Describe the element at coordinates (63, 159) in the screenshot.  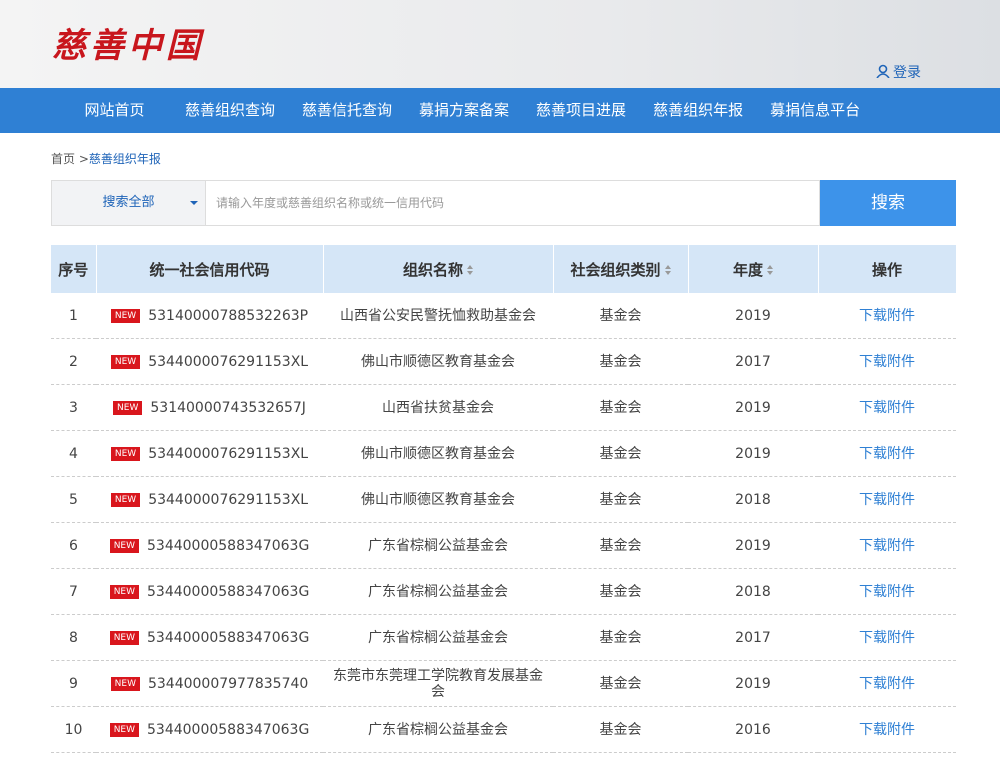
I see `crumb-home: 首页` at that location.